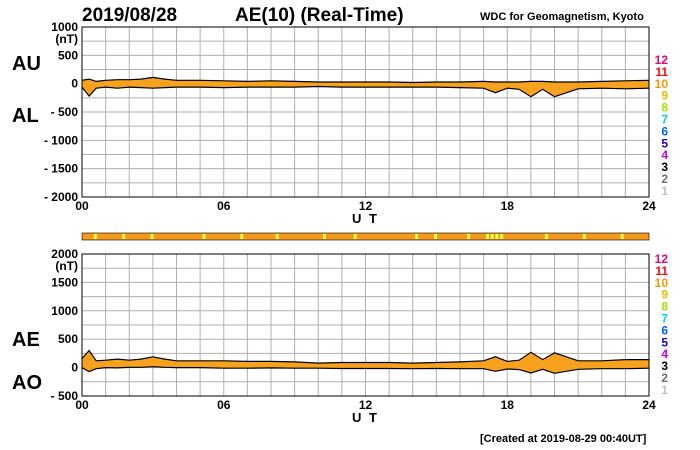 This screenshot has width=700, height=450. Describe the element at coordinates (64, 27) in the screenshot. I see `au-al-y-tick-label: 1000` at that location.